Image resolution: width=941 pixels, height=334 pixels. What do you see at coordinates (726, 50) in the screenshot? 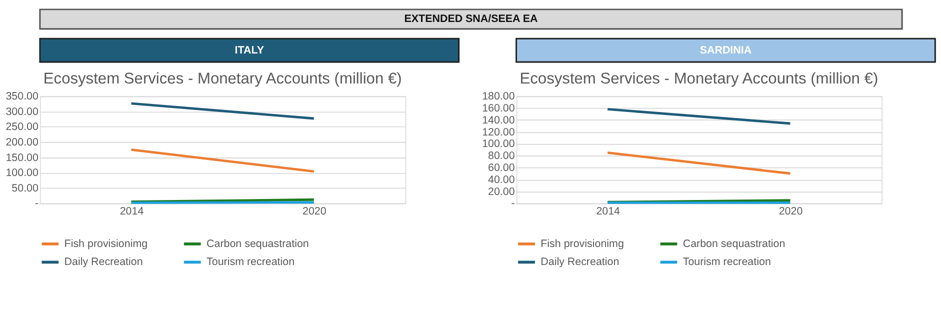
I see `chart-subtitle: SARDINIA` at bounding box center [726, 50].